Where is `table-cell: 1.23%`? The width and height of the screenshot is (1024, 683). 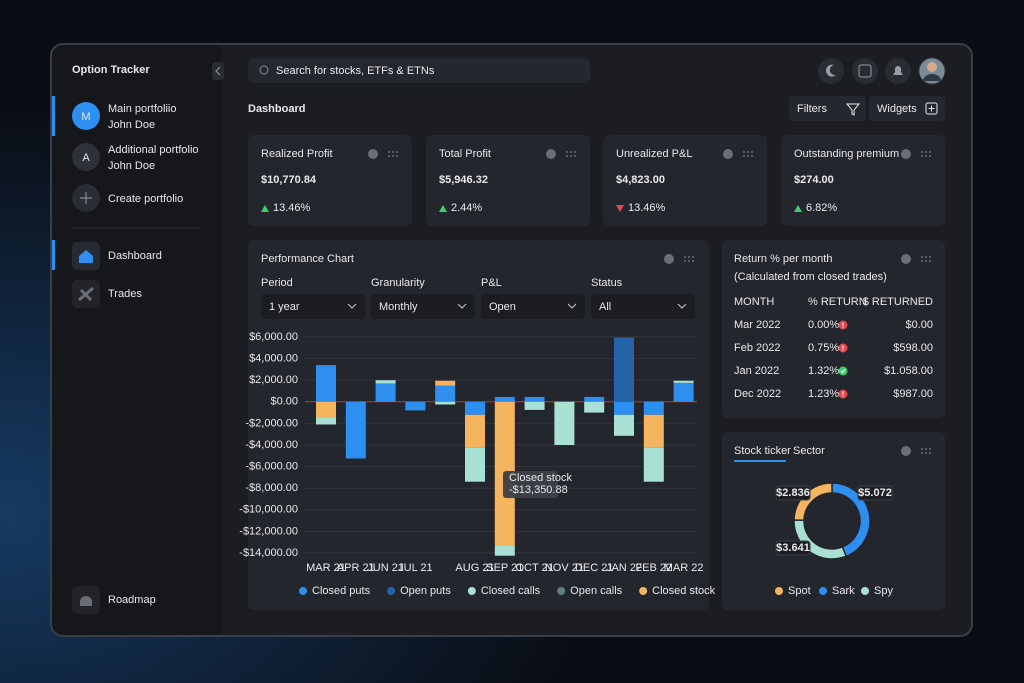 table-cell: 1.23% is located at coordinates (823, 394).